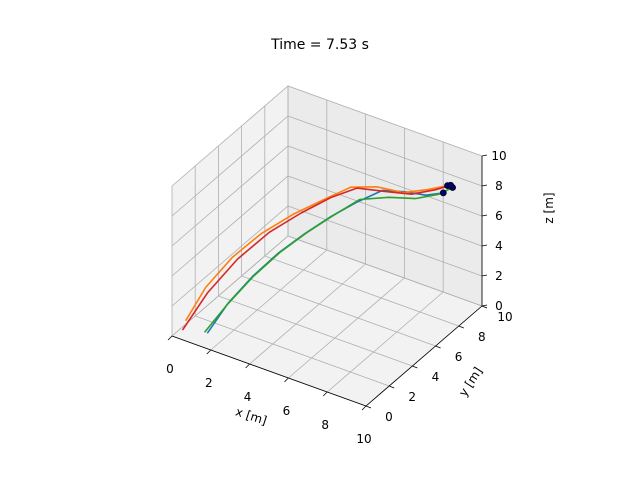 The width and height of the screenshot is (640, 485). I want to click on z-axis-label: z [m], so click(549, 207).